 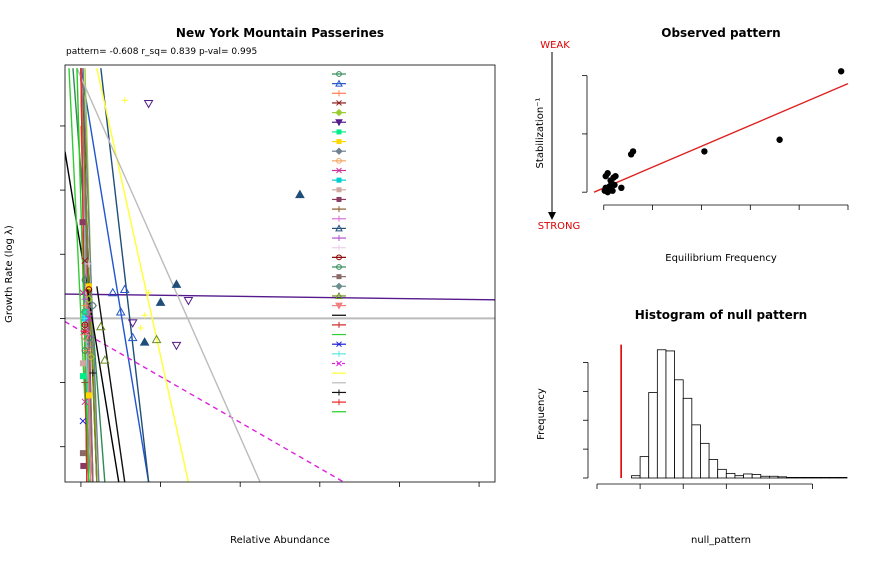 I want to click on legend-marker-leastflycatcher, so click(x=339, y=267).